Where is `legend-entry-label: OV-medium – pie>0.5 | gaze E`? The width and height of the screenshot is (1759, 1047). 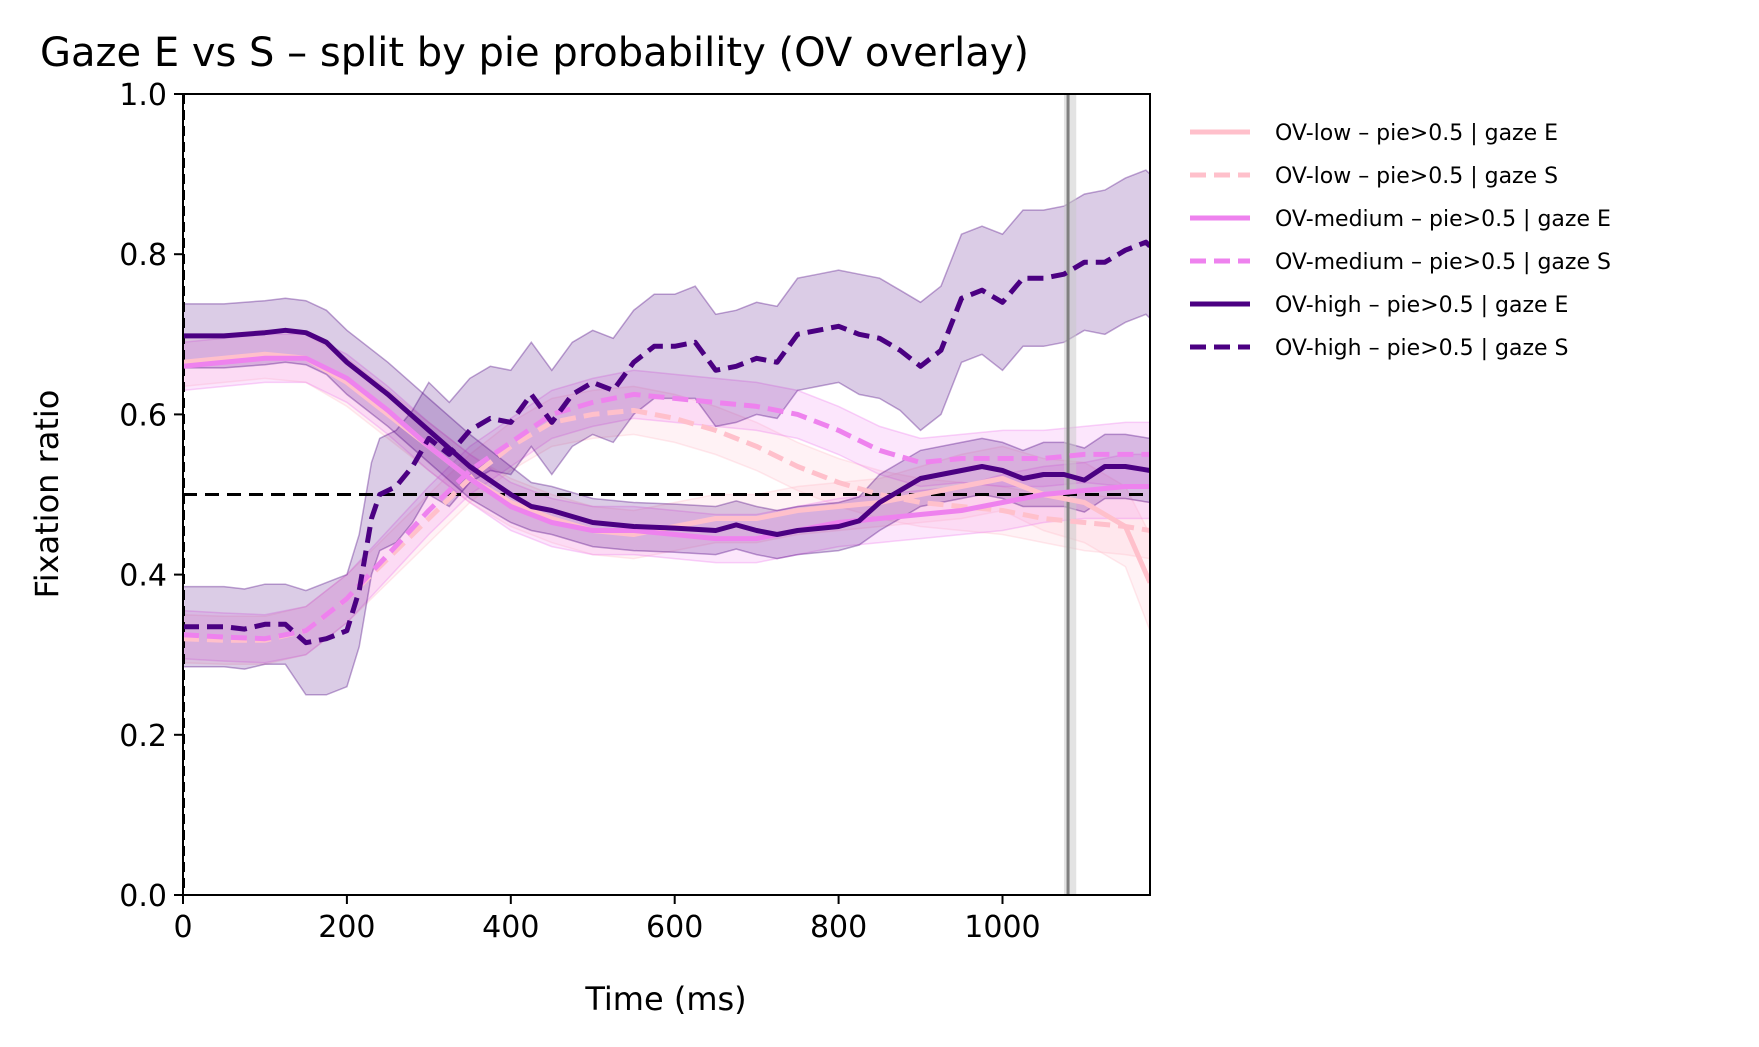
legend-entry-label: OV-medium – pie>0.5 | gaze E is located at coordinates (1443, 219).